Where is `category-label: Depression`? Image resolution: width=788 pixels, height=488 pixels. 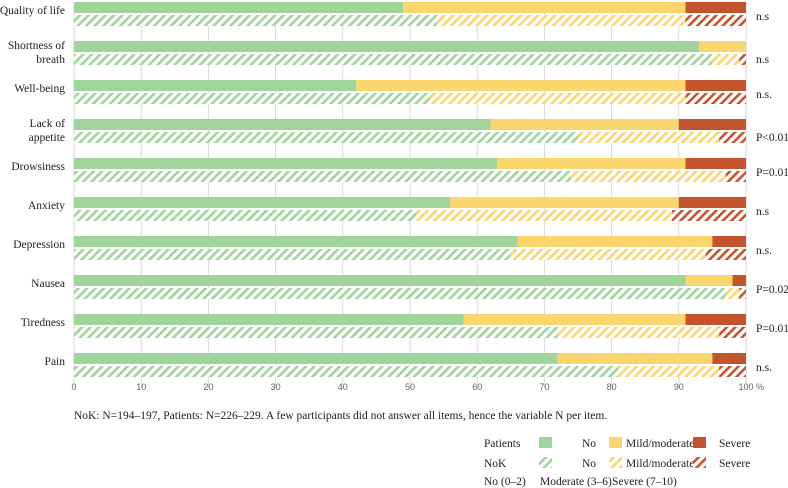
category-label: Depression is located at coordinates (39, 245).